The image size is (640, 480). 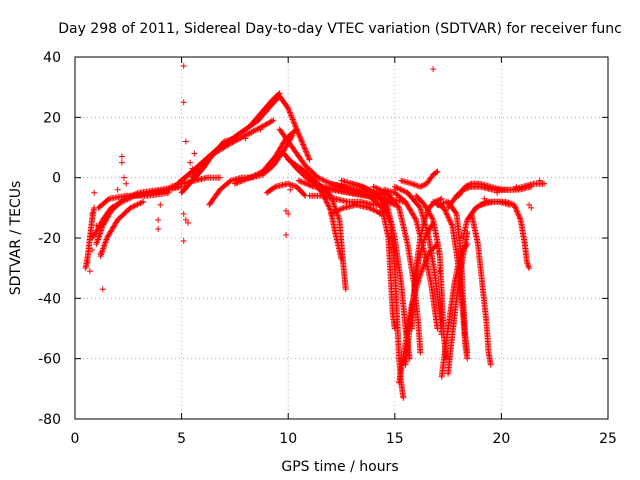 What do you see at coordinates (181, 439) in the screenshot?
I see `x-tick-label: 5` at bounding box center [181, 439].